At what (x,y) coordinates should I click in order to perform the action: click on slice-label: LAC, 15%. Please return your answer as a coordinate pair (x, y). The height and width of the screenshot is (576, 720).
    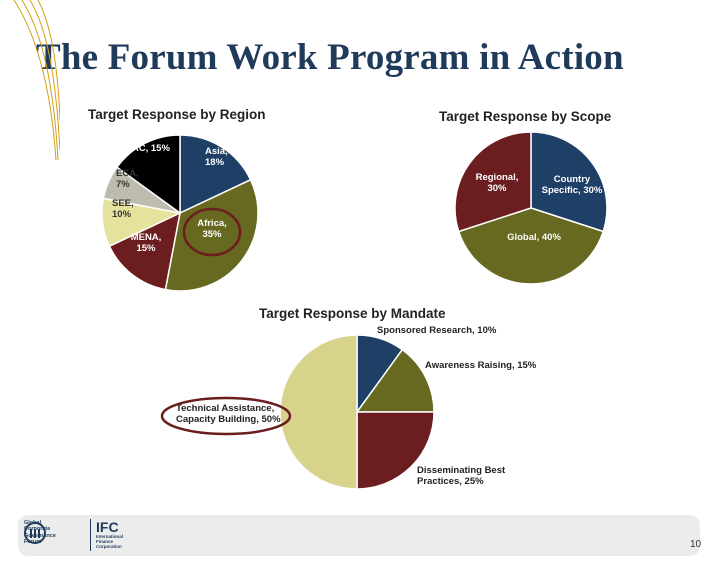
    Looking at the image, I should click on (148, 148).